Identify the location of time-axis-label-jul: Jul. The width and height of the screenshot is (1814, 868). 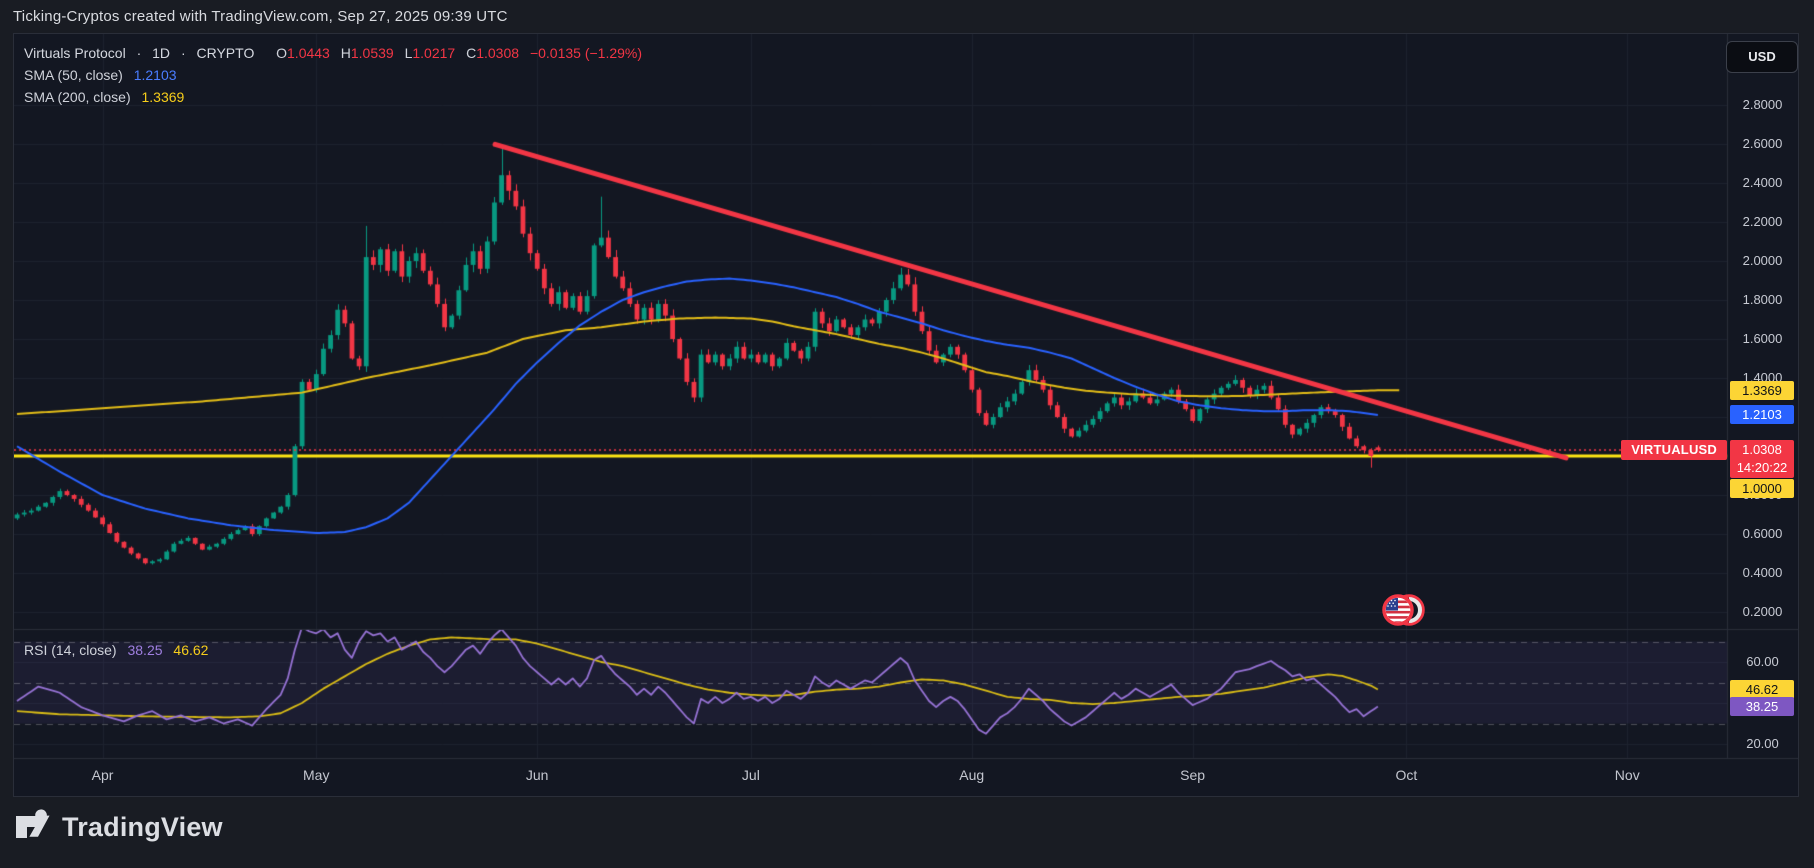
(750, 775).